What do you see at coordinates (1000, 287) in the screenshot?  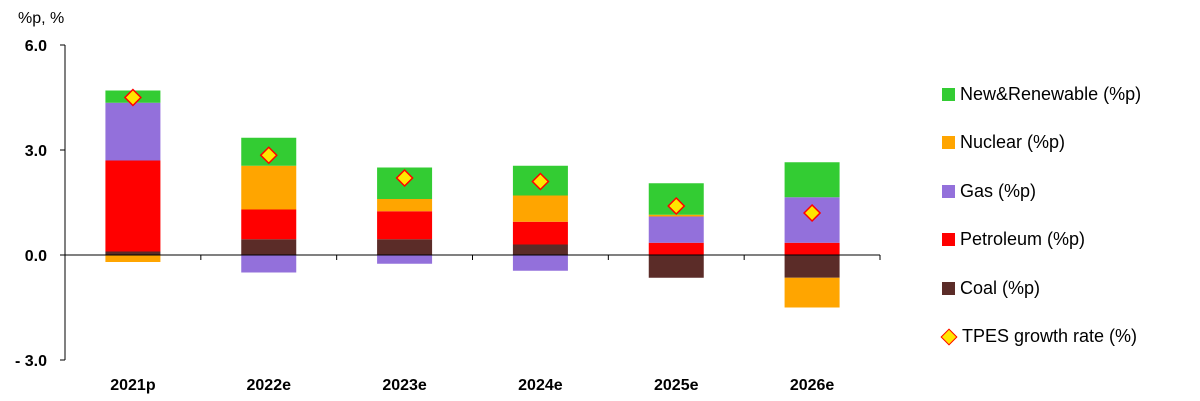 I see `legend-label: Coal (%p)` at bounding box center [1000, 287].